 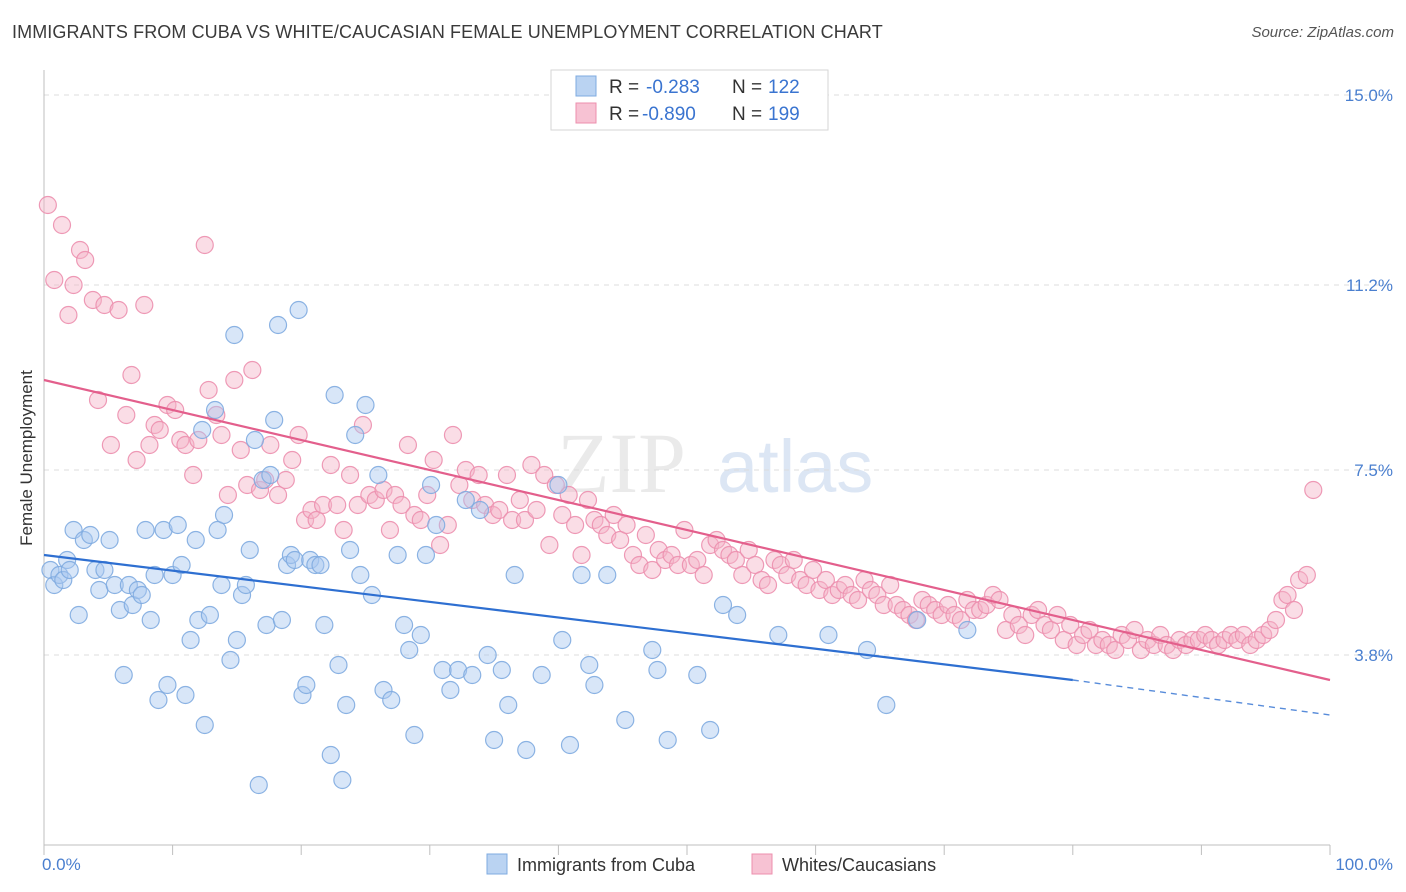 What do you see at coordinates (1369, 285) in the screenshot?
I see `y-tick-label: 11.2%` at bounding box center [1369, 285].